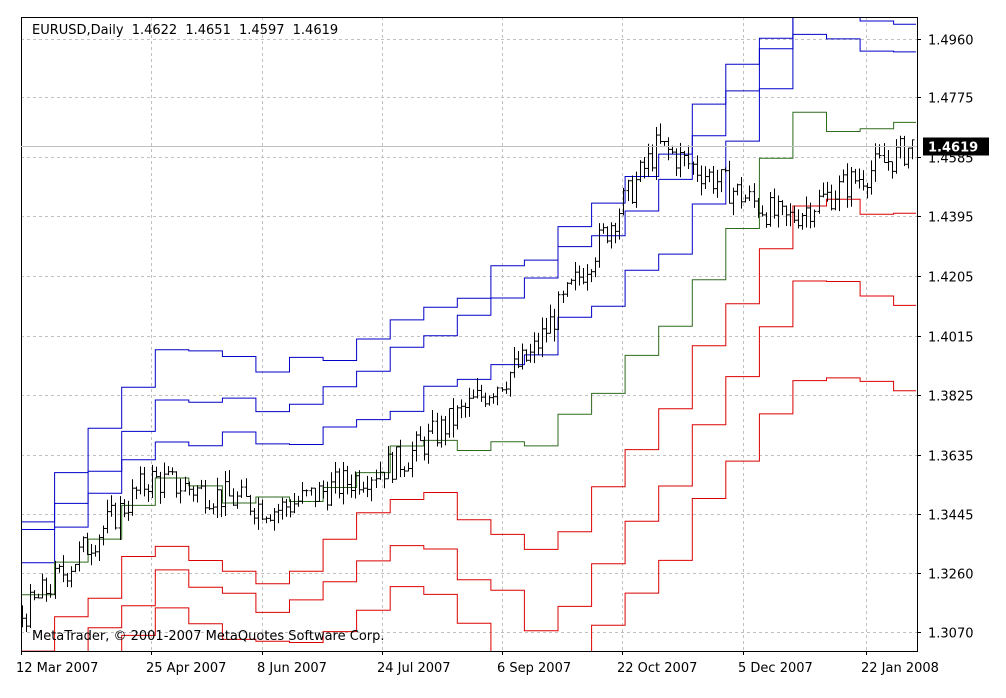  Describe the element at coordinates (262, 30) in the screenshot. I see `low-price: 1.4597` at that location.